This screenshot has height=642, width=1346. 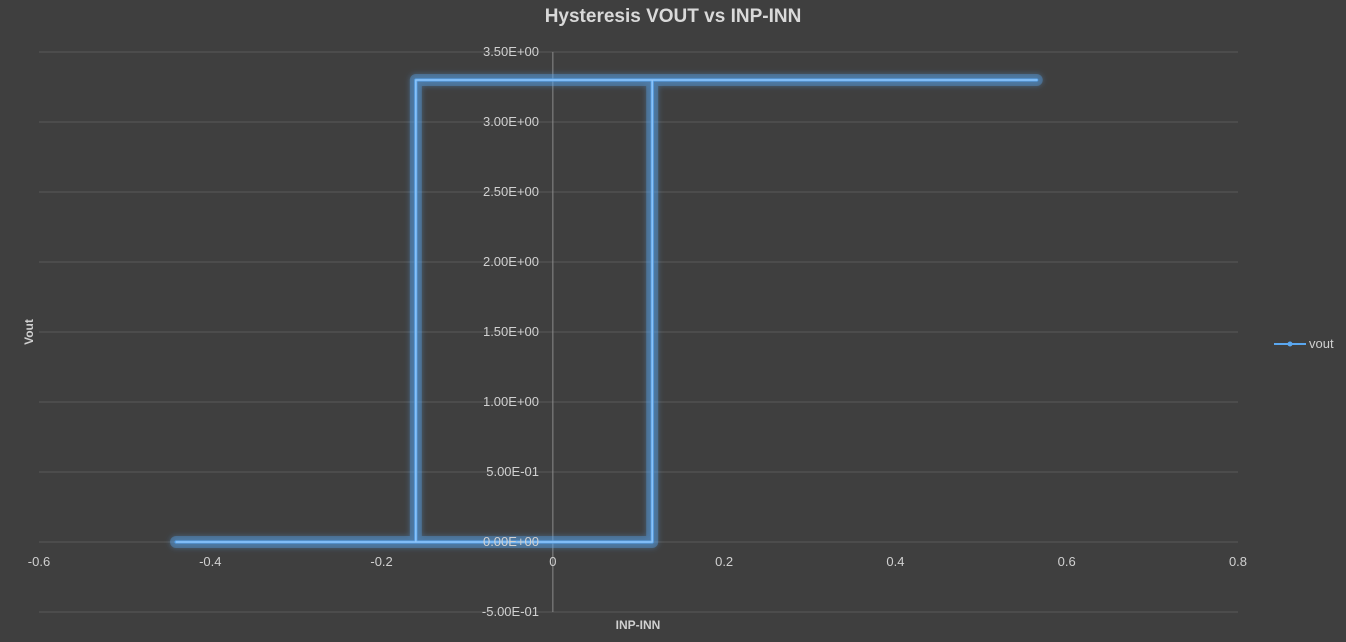 I want to click on x-tick-label: 0.4, so click(x=895, y=561).